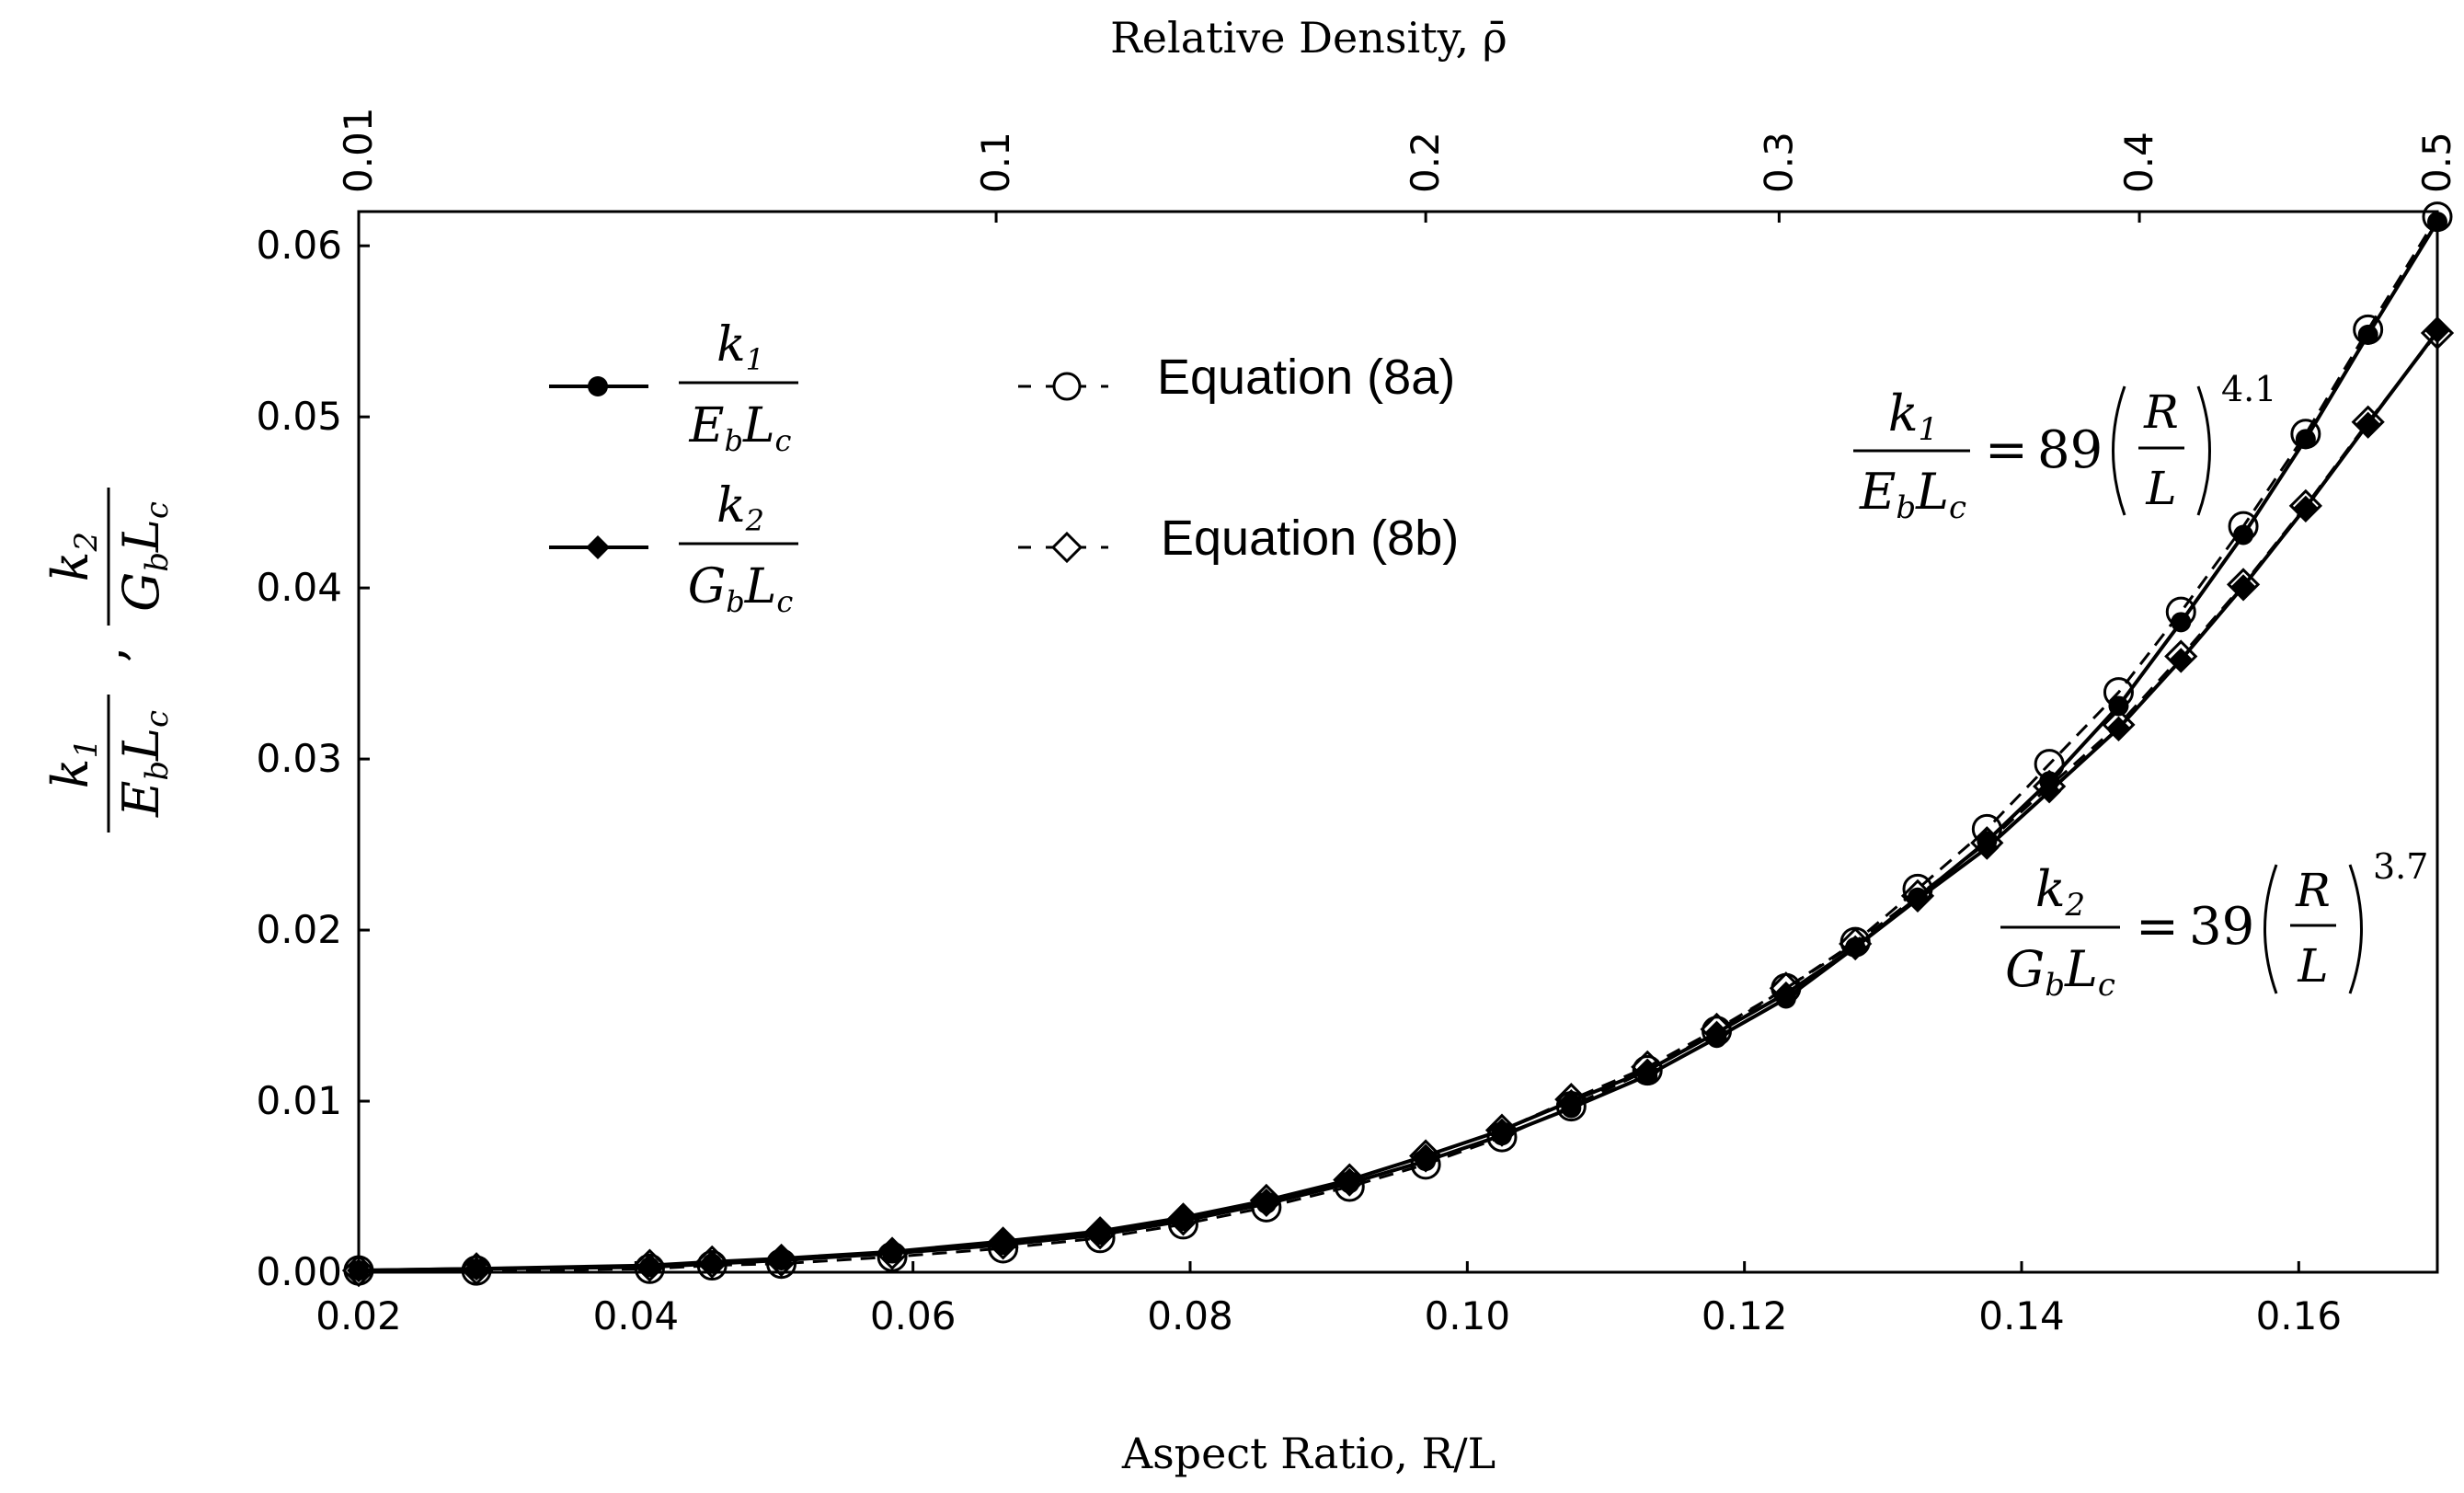  I want to click on y-axis-title: k1 EbLc , k2 GbLc, so click(108, 660).